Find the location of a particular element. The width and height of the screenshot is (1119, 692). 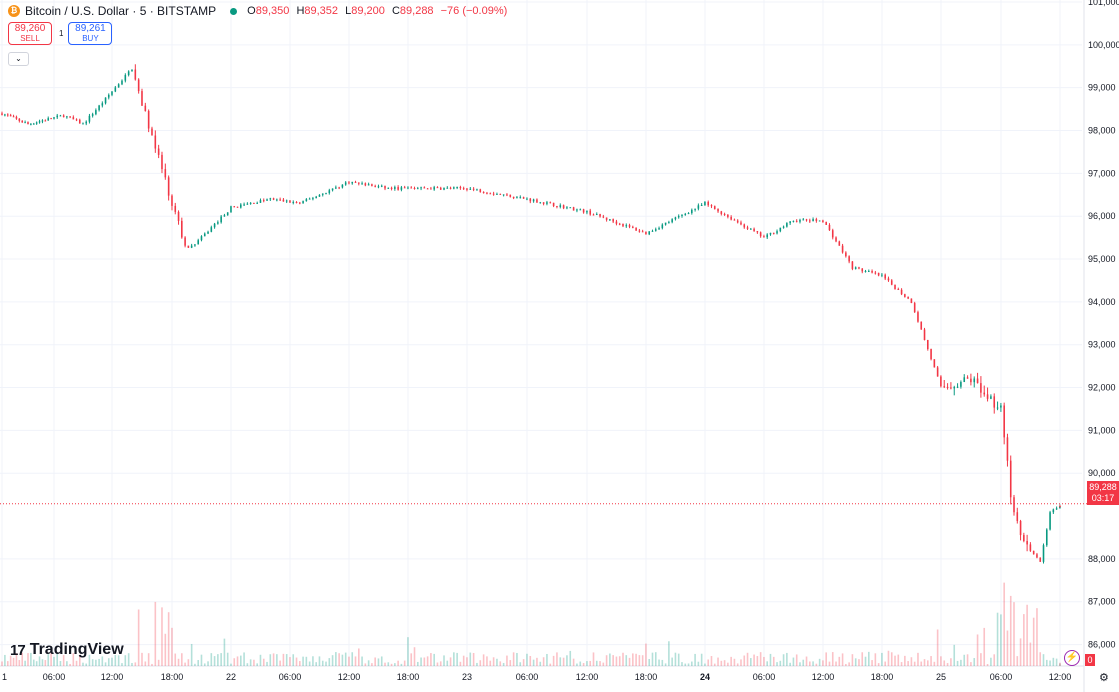

price-tick-label: 95,000 is located at coordinates (1102, 259).